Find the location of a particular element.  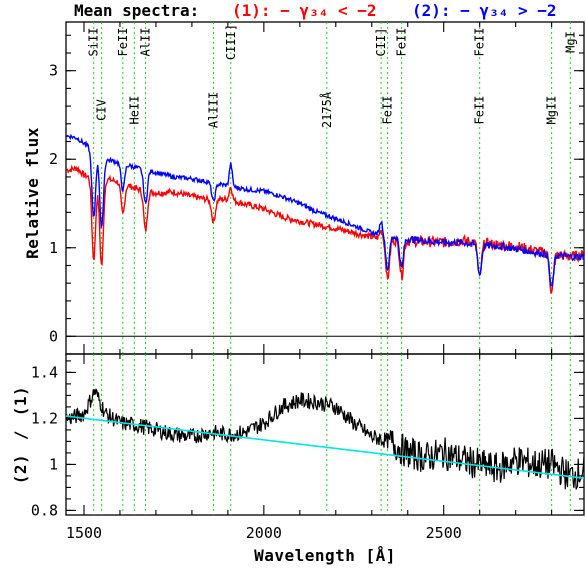

line-marker-label: HeII is located at coordinates (134, 110).